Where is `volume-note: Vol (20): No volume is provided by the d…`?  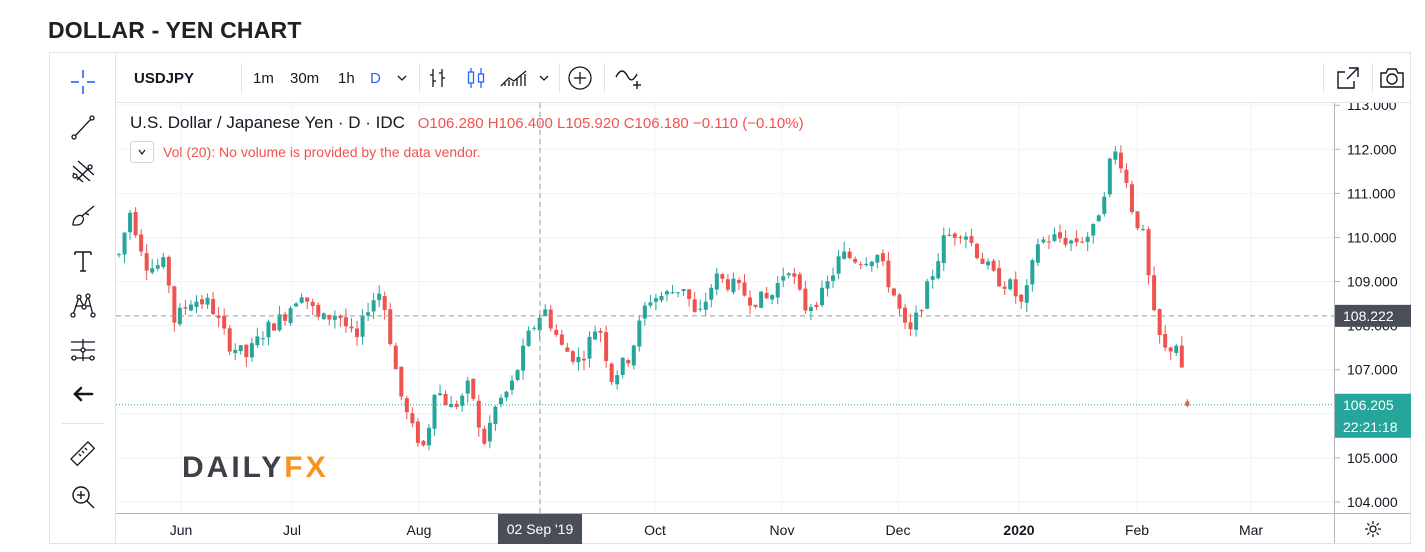
volume-note: Vol (20): No volume is provided by the d… is located at coordinates (322, 152).